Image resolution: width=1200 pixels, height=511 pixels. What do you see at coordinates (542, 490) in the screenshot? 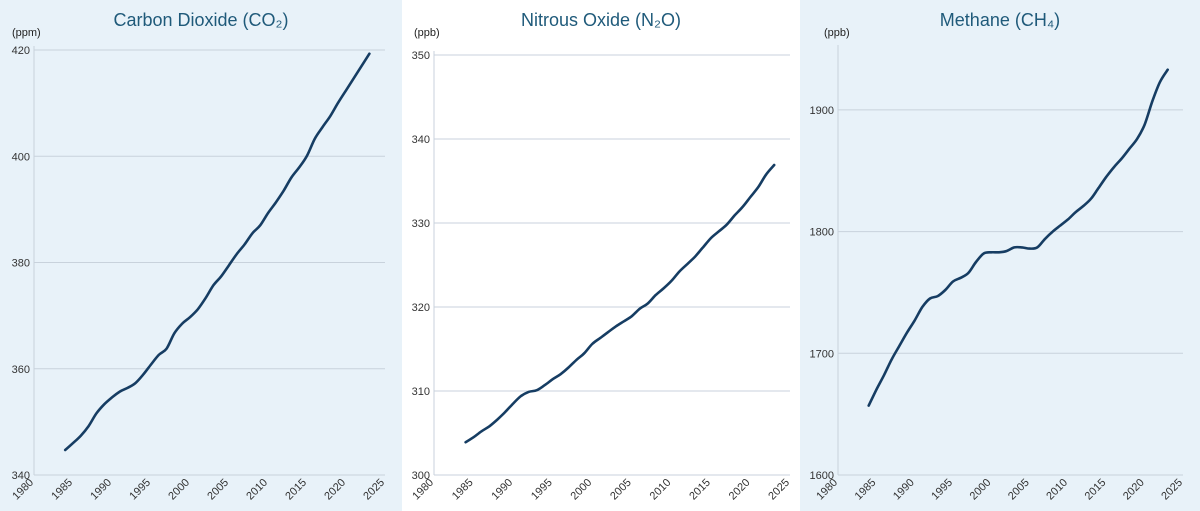
I see `n2o-x-tick-label: 1995` at bounding box center [542, 490].